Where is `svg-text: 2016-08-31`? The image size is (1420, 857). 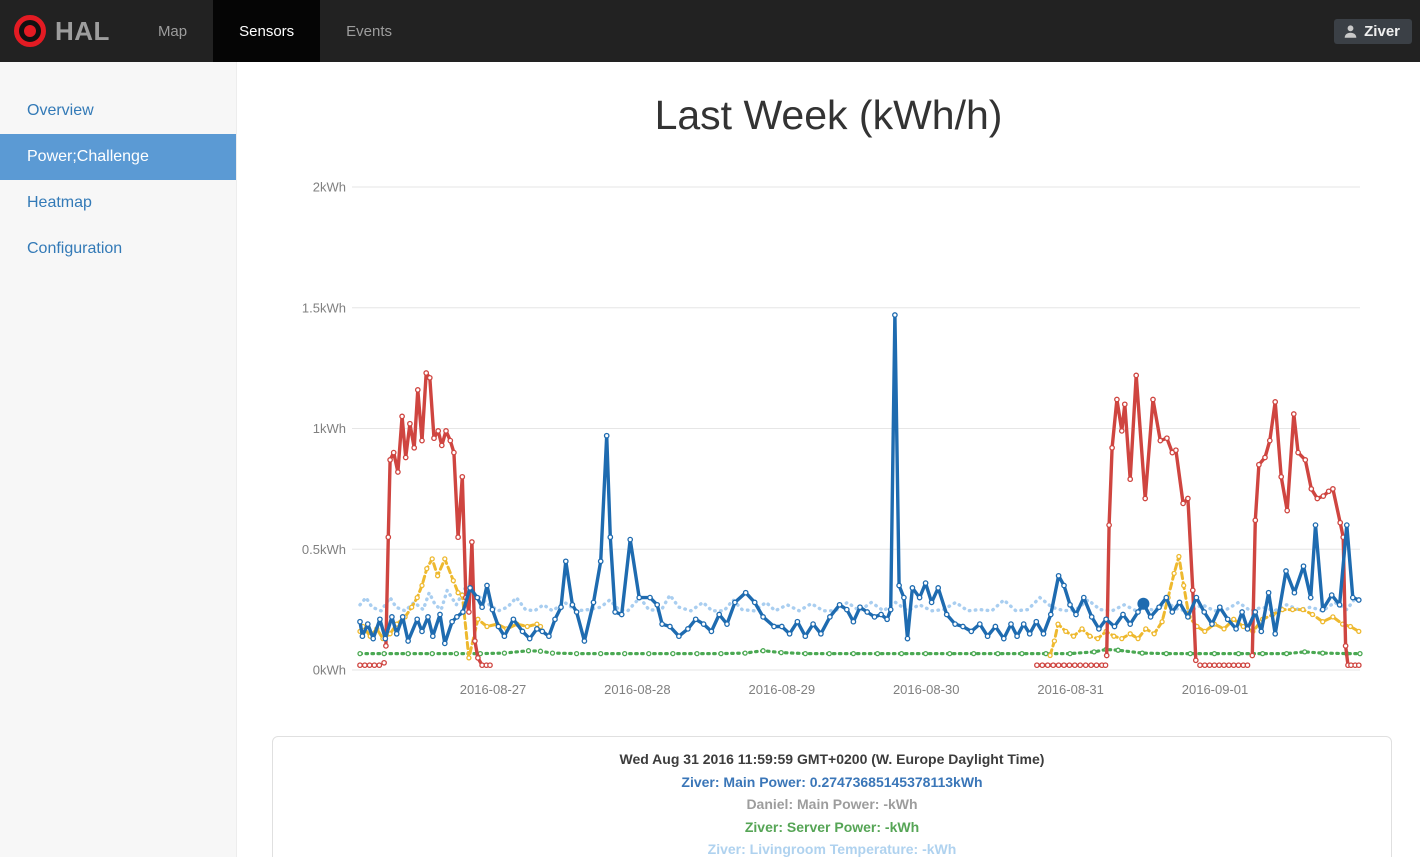
svg-text: 2016-08-31 is located at coordinates (1070, 689).